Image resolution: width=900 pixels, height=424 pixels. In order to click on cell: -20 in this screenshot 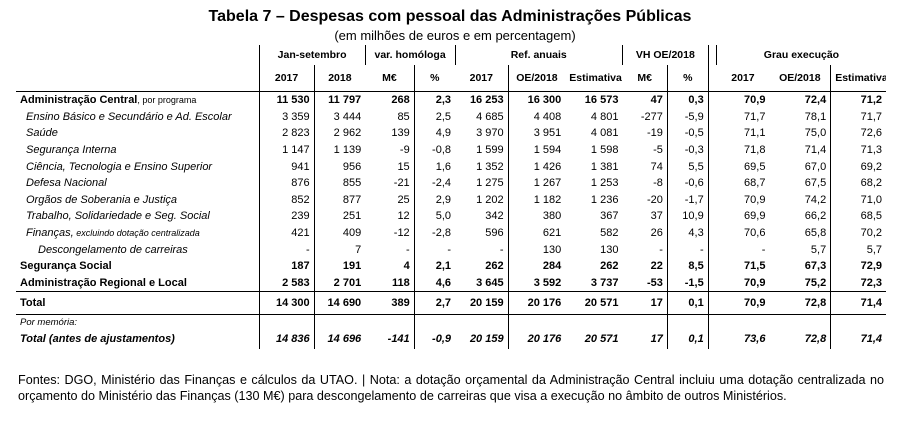, I will do `click(654, 199)`.